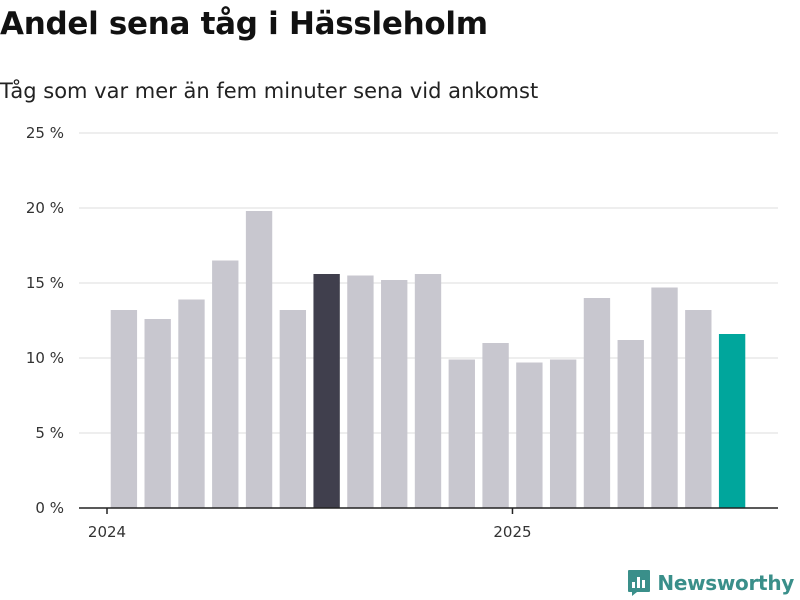 The image size is (800, 600). I want to click on y-axis-labels: 0 % 5 % 10 % 15 % 20 % 25 %, so click(45, 320).